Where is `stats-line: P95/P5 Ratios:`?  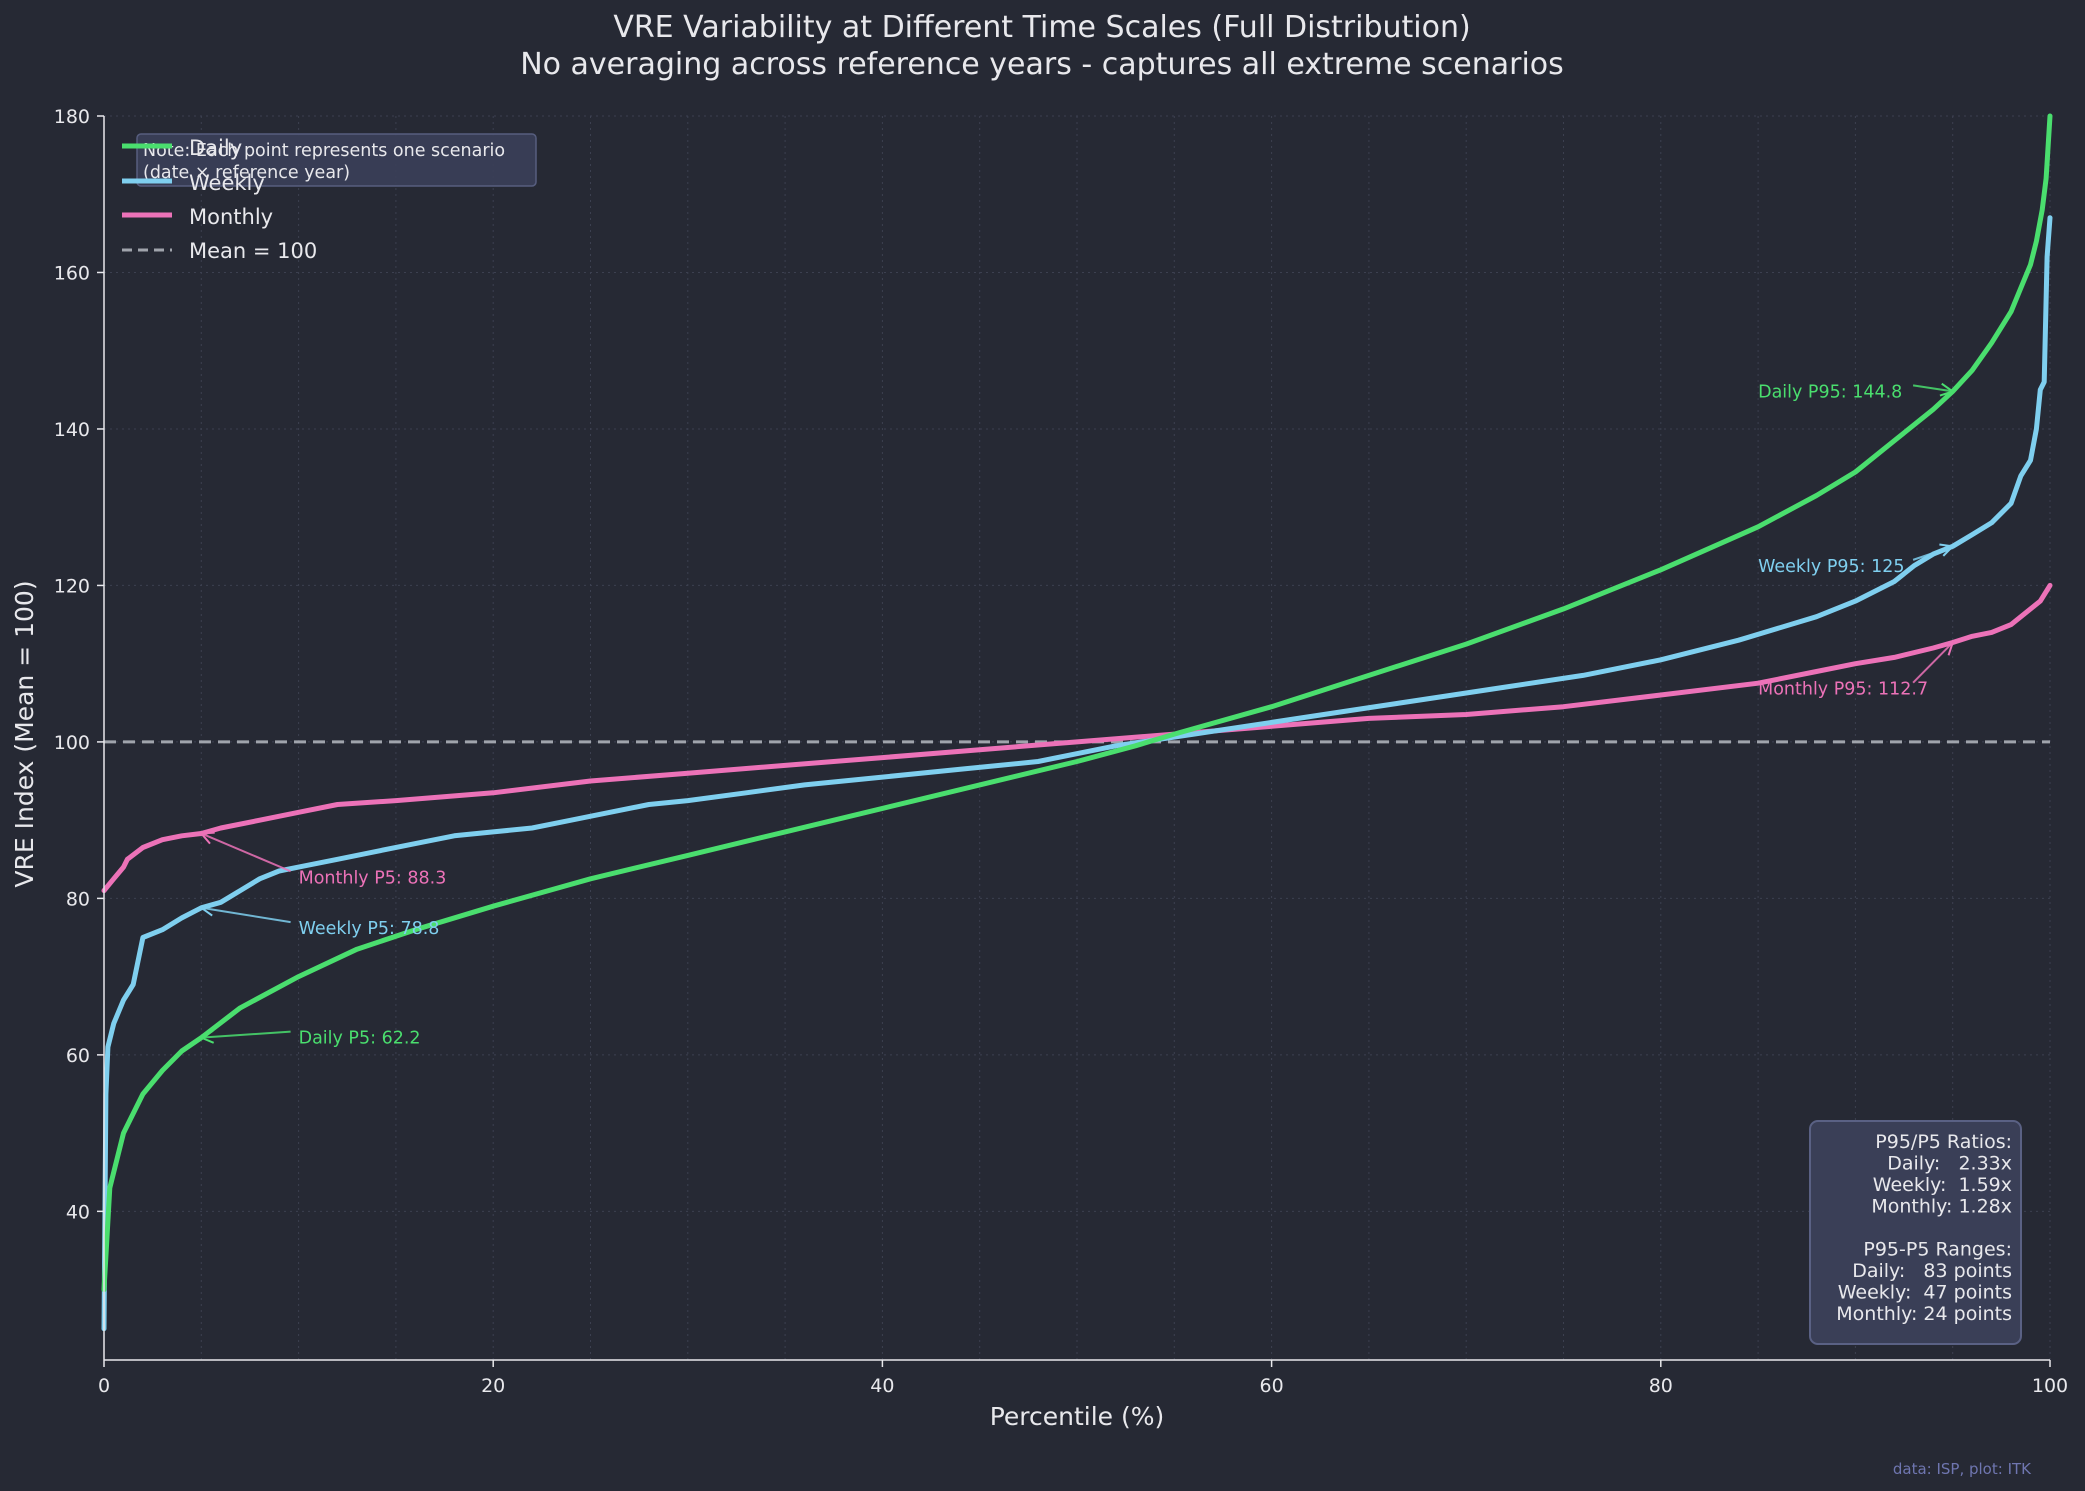 stats-line: P95/P5 Ratios: is located at coordinates (1943, 1142).